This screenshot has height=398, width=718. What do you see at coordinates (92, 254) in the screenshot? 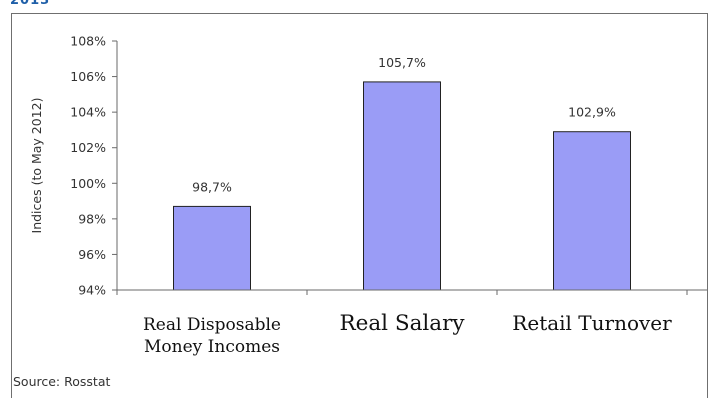
I see `y-tick-label: 96%` at bounding box center [92, 254].